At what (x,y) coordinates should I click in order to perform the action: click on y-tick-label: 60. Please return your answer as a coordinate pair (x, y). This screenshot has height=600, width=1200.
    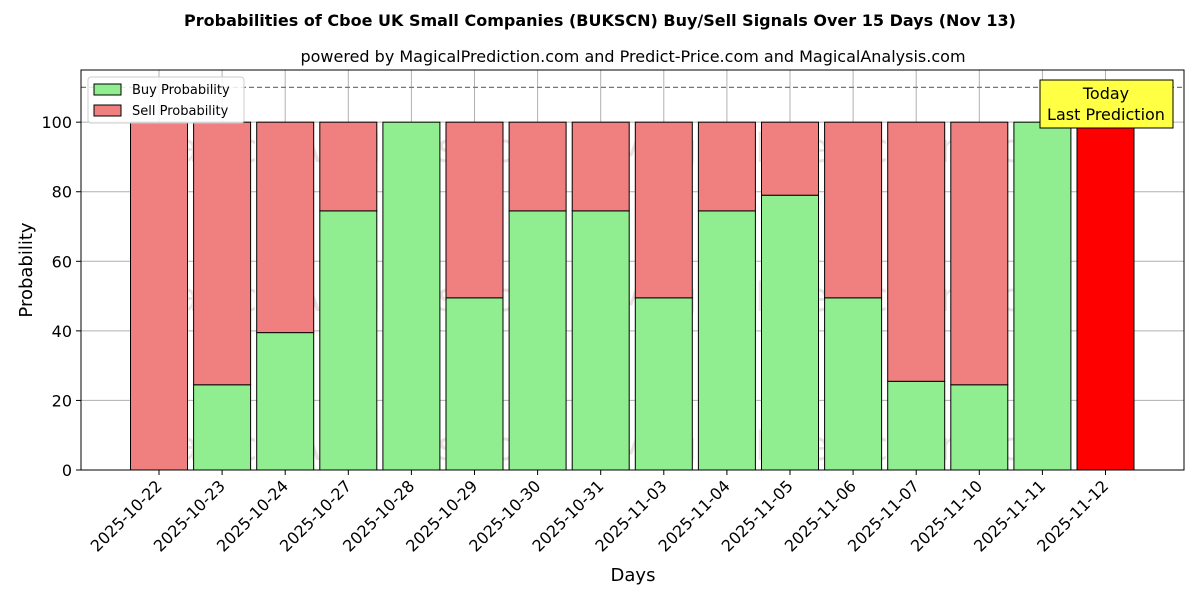
    Looking at the image, I should click on (62, 261).